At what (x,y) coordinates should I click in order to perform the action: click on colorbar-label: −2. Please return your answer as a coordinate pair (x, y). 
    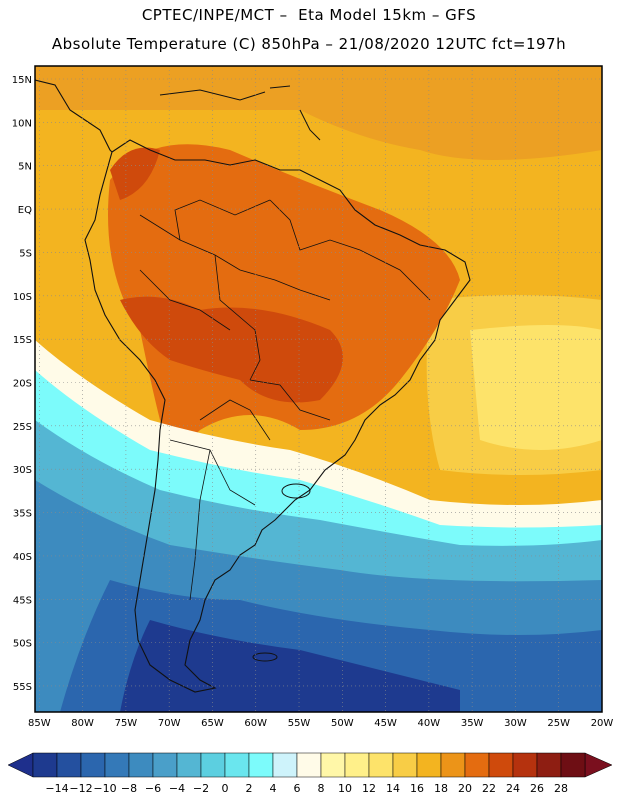
    Looking at the image, I should click on (201, 788).